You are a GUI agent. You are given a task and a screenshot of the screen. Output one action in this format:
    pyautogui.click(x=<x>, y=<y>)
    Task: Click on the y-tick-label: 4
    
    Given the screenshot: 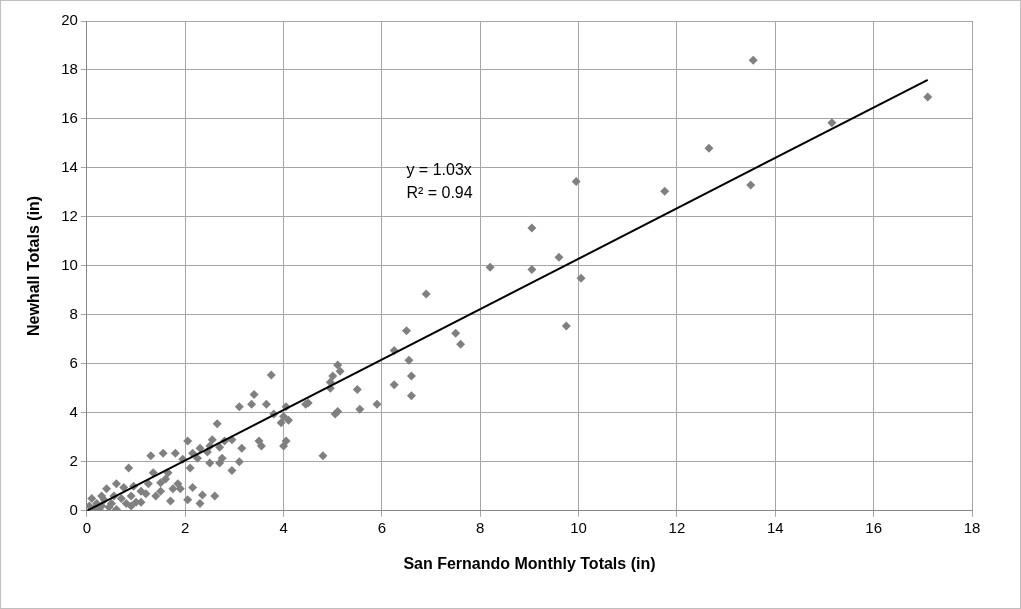 What is the action you would take?
    pyautogui.click(x=73, y=411)
    